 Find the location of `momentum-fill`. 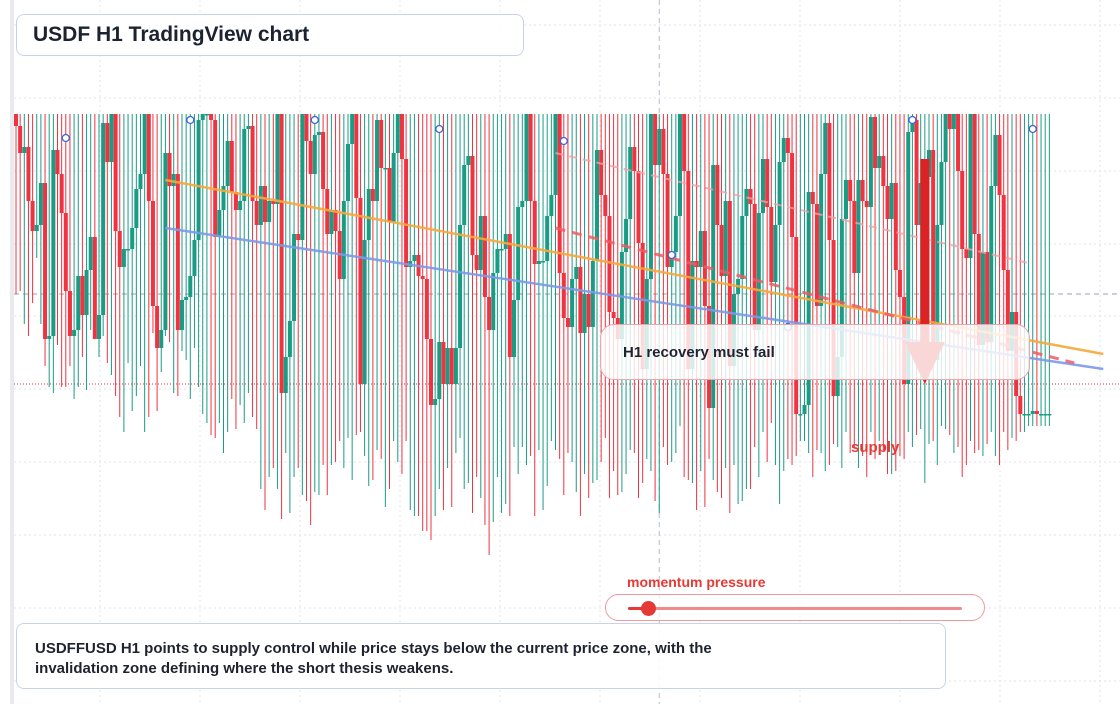

momentum-fill is located at coordinates (638, 608).